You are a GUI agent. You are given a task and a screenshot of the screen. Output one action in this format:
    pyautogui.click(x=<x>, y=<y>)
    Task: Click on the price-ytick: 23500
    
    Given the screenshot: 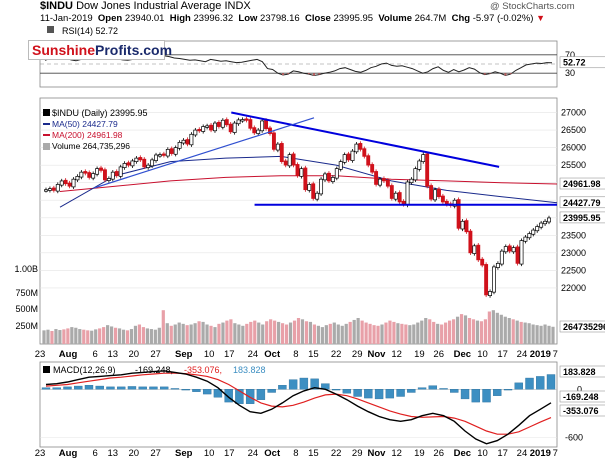 What is the action you would take?
    pyautogui.click(x=573, y=235)
    